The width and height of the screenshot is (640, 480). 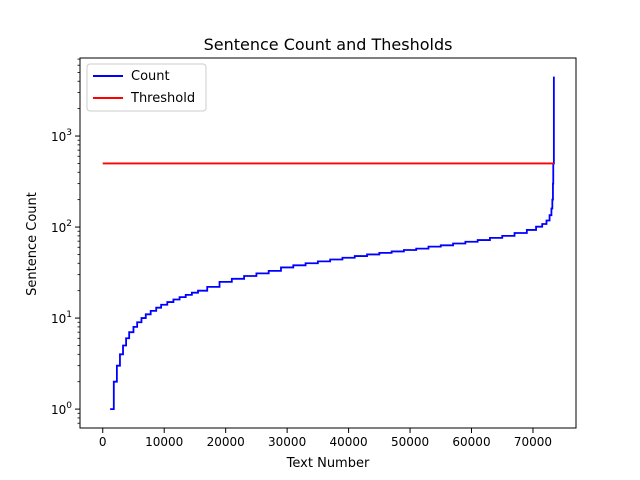 I want to click on y-tick-label: 10³, so click(x=61, y=136).